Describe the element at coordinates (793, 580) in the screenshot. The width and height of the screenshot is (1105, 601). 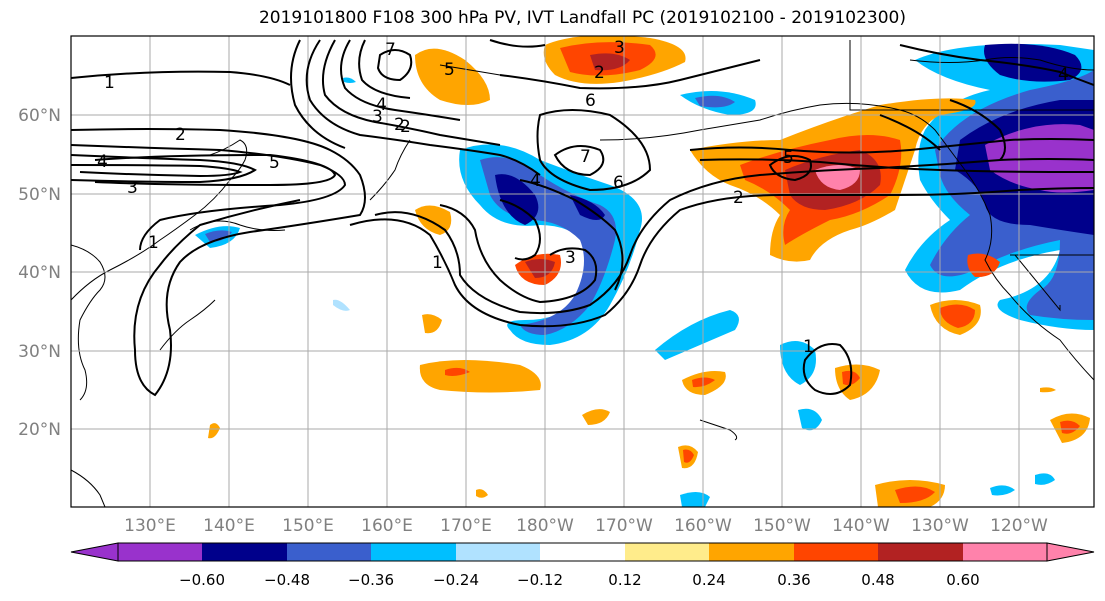
I see `colorbar-tick-label: 0.36` at that location.